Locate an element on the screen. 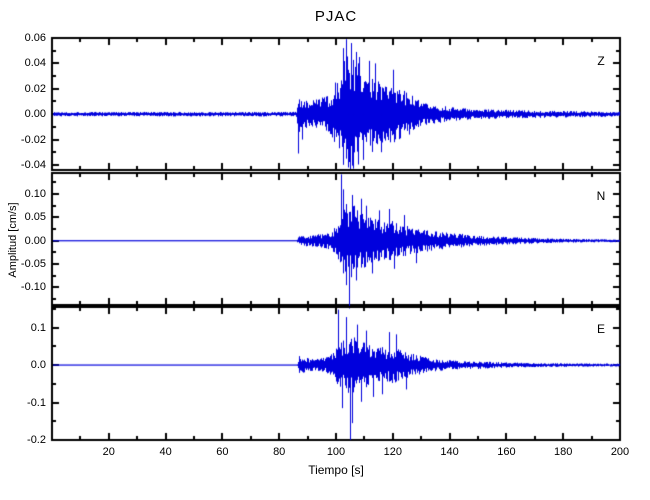 This screenshot has height=500, width=650. y-tick-label: -0.05 is located at coordinates (33, 264).